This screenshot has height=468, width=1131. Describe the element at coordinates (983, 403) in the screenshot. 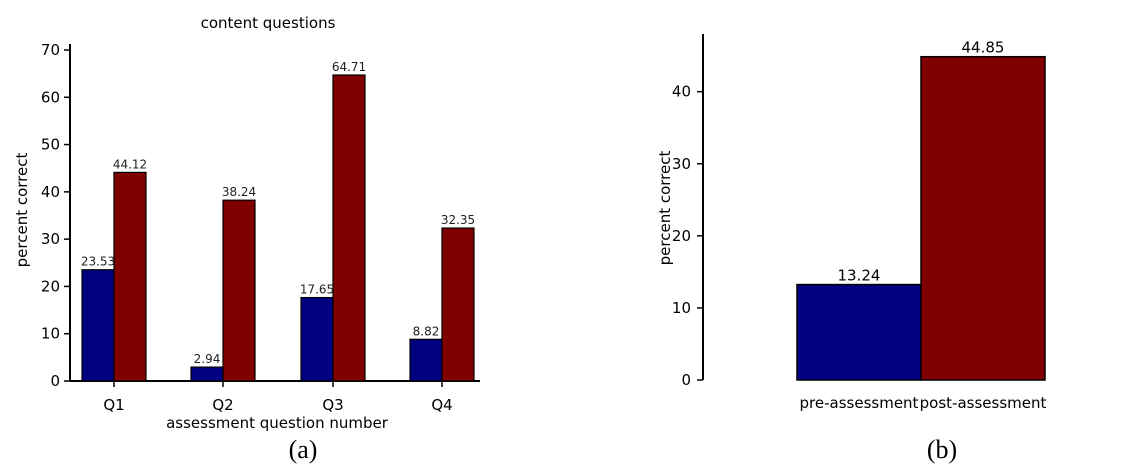

I see `chart-b-xtick-label: post-assessment` at that location.